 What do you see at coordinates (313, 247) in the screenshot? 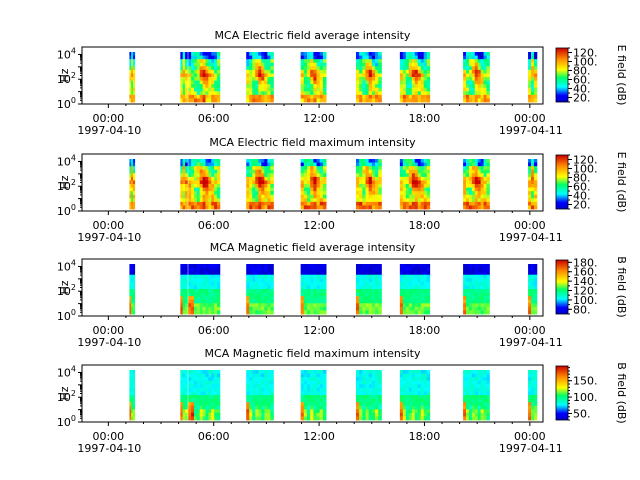
I see `panel-title: MCA Magnetic field average intensity` at bounding box center [313, 247].